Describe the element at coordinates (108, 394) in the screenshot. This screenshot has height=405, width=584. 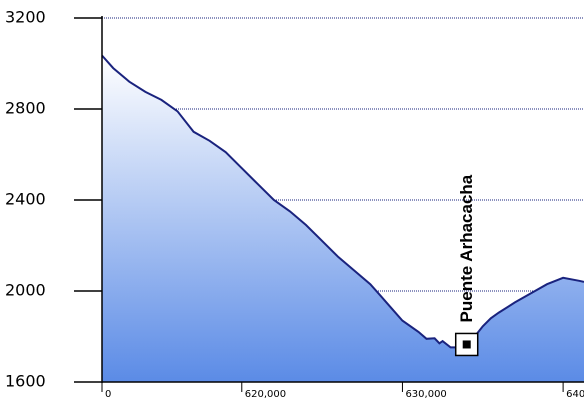
I see `x-tick-label-0: 0` at that location.